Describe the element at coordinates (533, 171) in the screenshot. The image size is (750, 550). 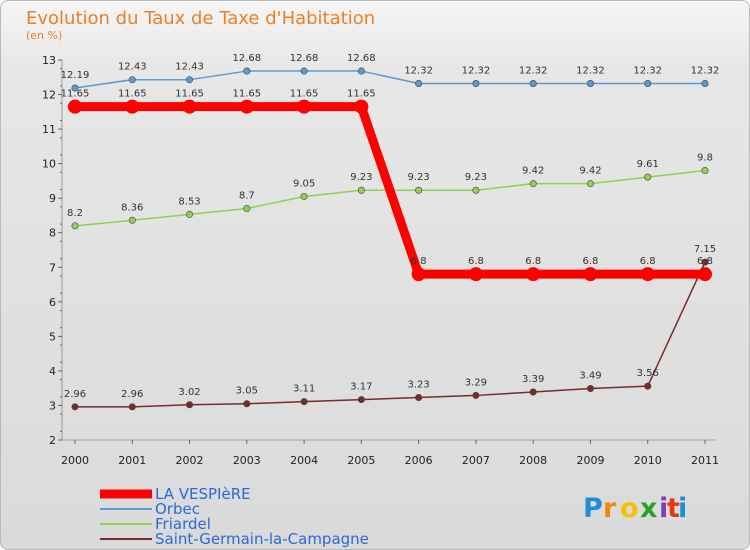
I see `data-label: 9.42` at that location.